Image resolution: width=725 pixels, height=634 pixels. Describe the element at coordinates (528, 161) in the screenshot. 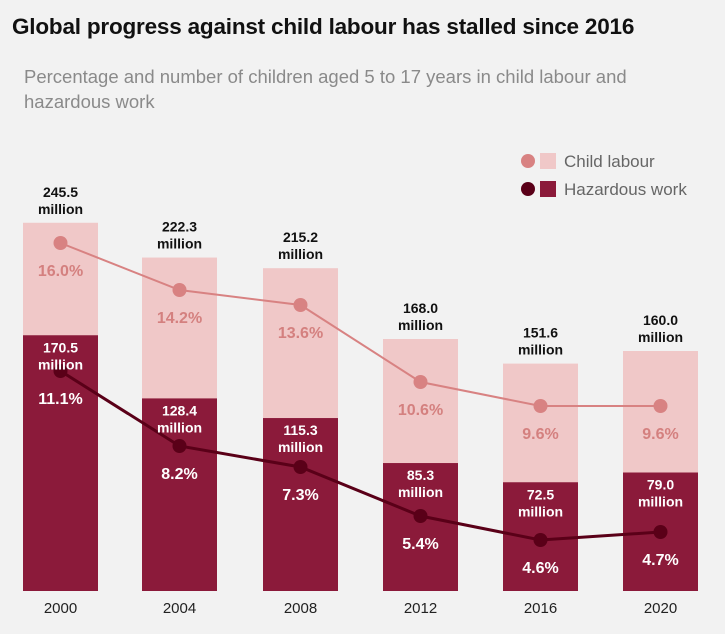

I see `legend-child-labour-marker` at that location.